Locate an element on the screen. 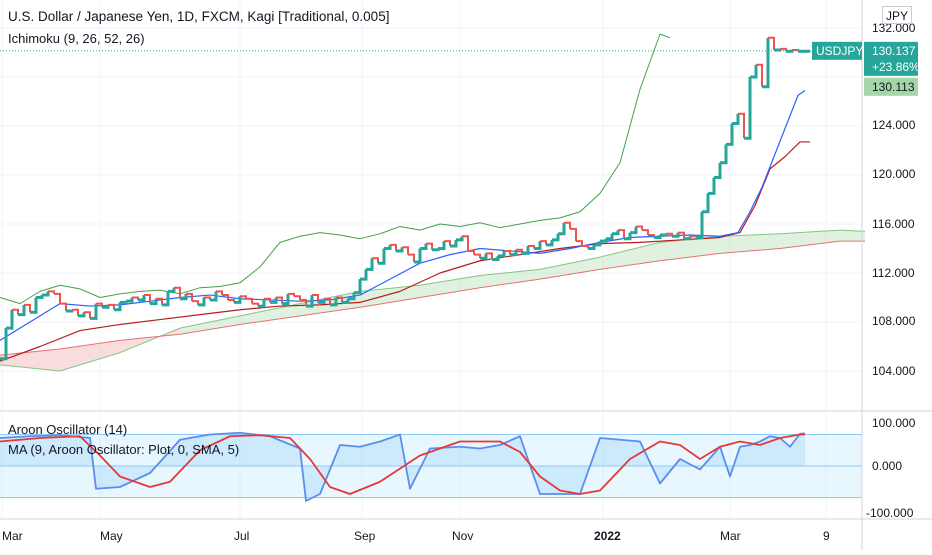 This screenshot has height=555, width=932. aroon-value-marker is located at coordinates (891, 433).